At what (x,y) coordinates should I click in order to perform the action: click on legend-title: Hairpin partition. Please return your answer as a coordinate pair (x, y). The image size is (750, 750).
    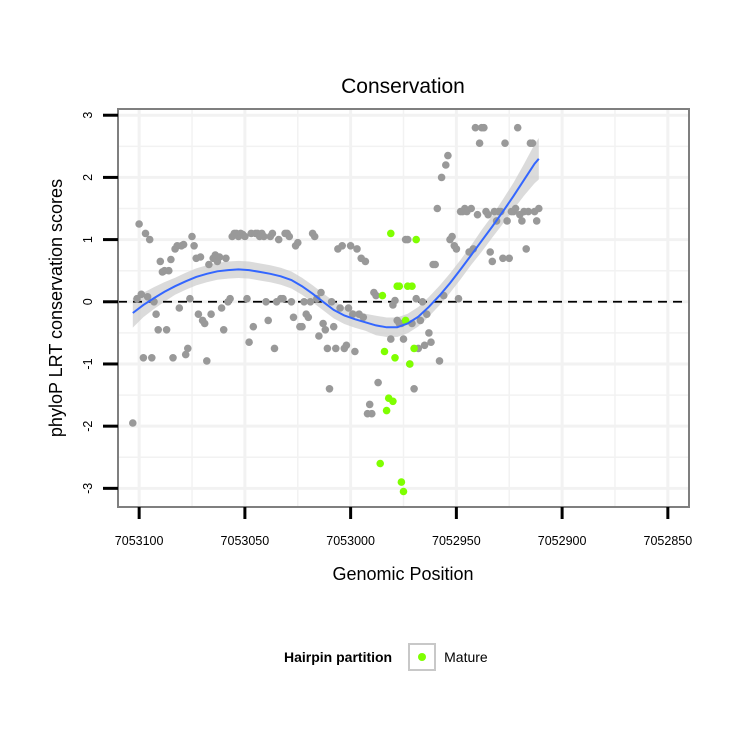
    Looking at the image, I should click on (338, 657).